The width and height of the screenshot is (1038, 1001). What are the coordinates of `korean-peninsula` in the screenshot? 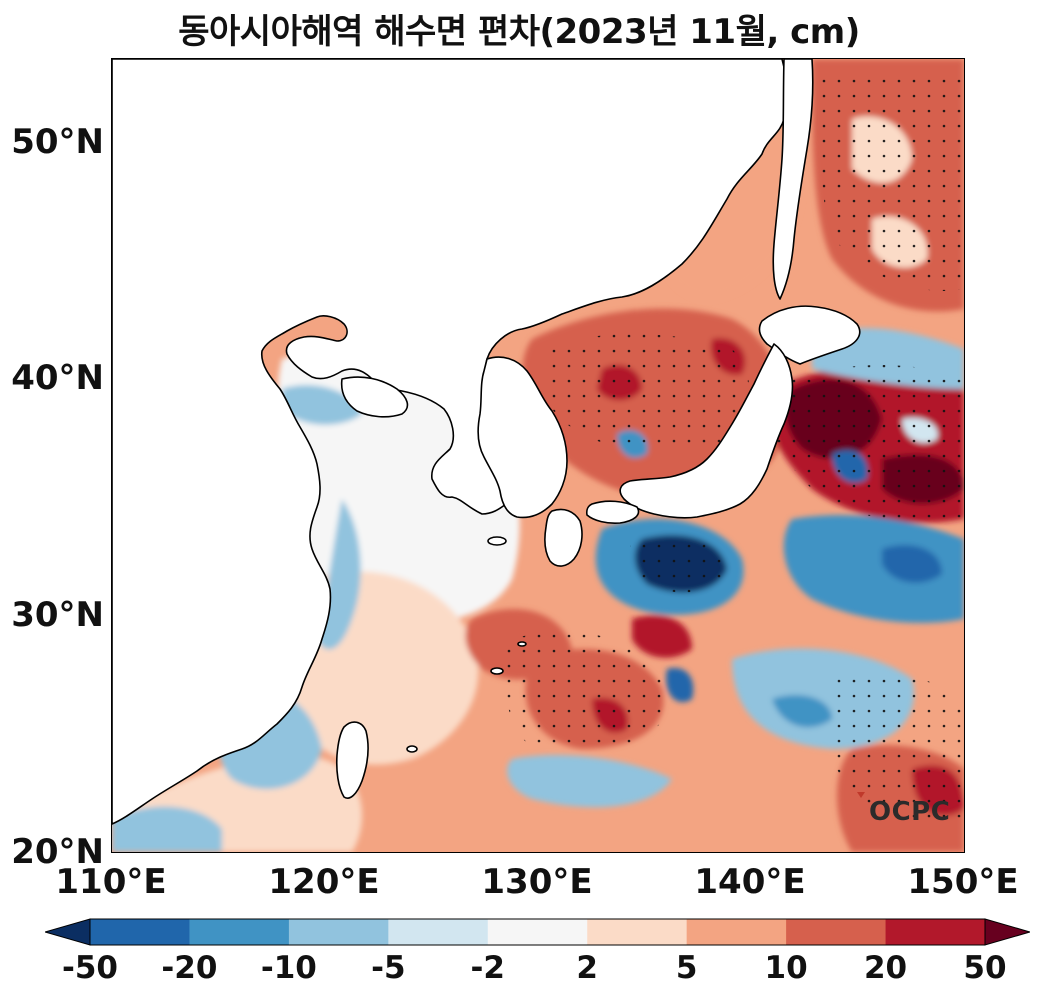 It's located at (522, 437).